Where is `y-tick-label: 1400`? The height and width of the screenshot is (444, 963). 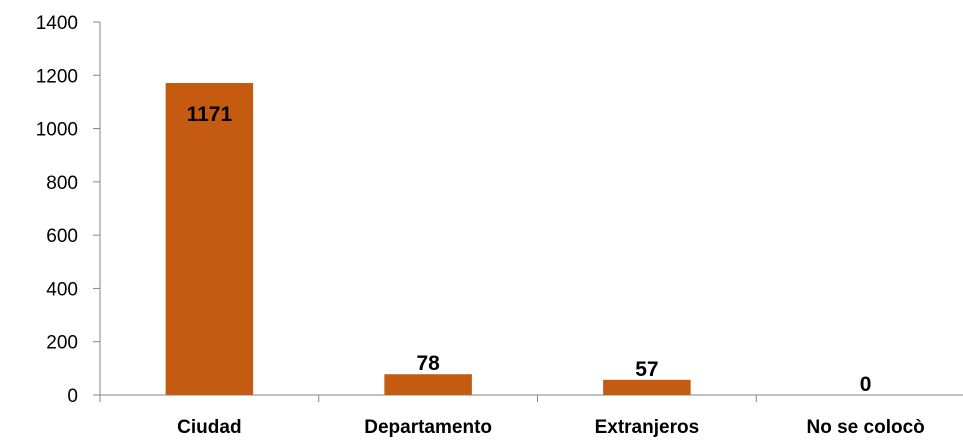
y-tick-label: 1400 is located at coordinates (57, 23).